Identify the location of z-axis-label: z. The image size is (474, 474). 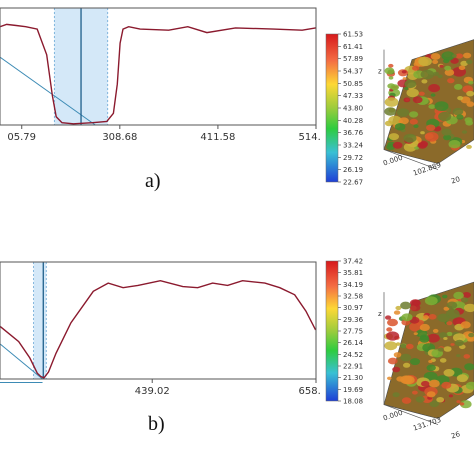
(380, 72).